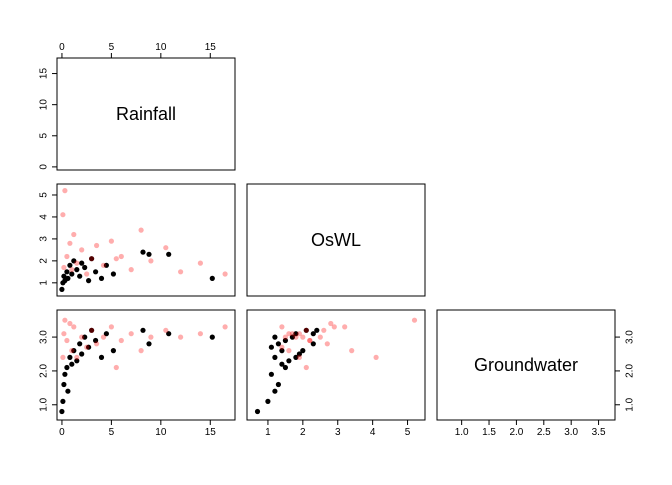  Describe the element at coordinates (373, 432) in the screenshot. I see `oswl-bottom-axis-tick-label: 4` at that location.